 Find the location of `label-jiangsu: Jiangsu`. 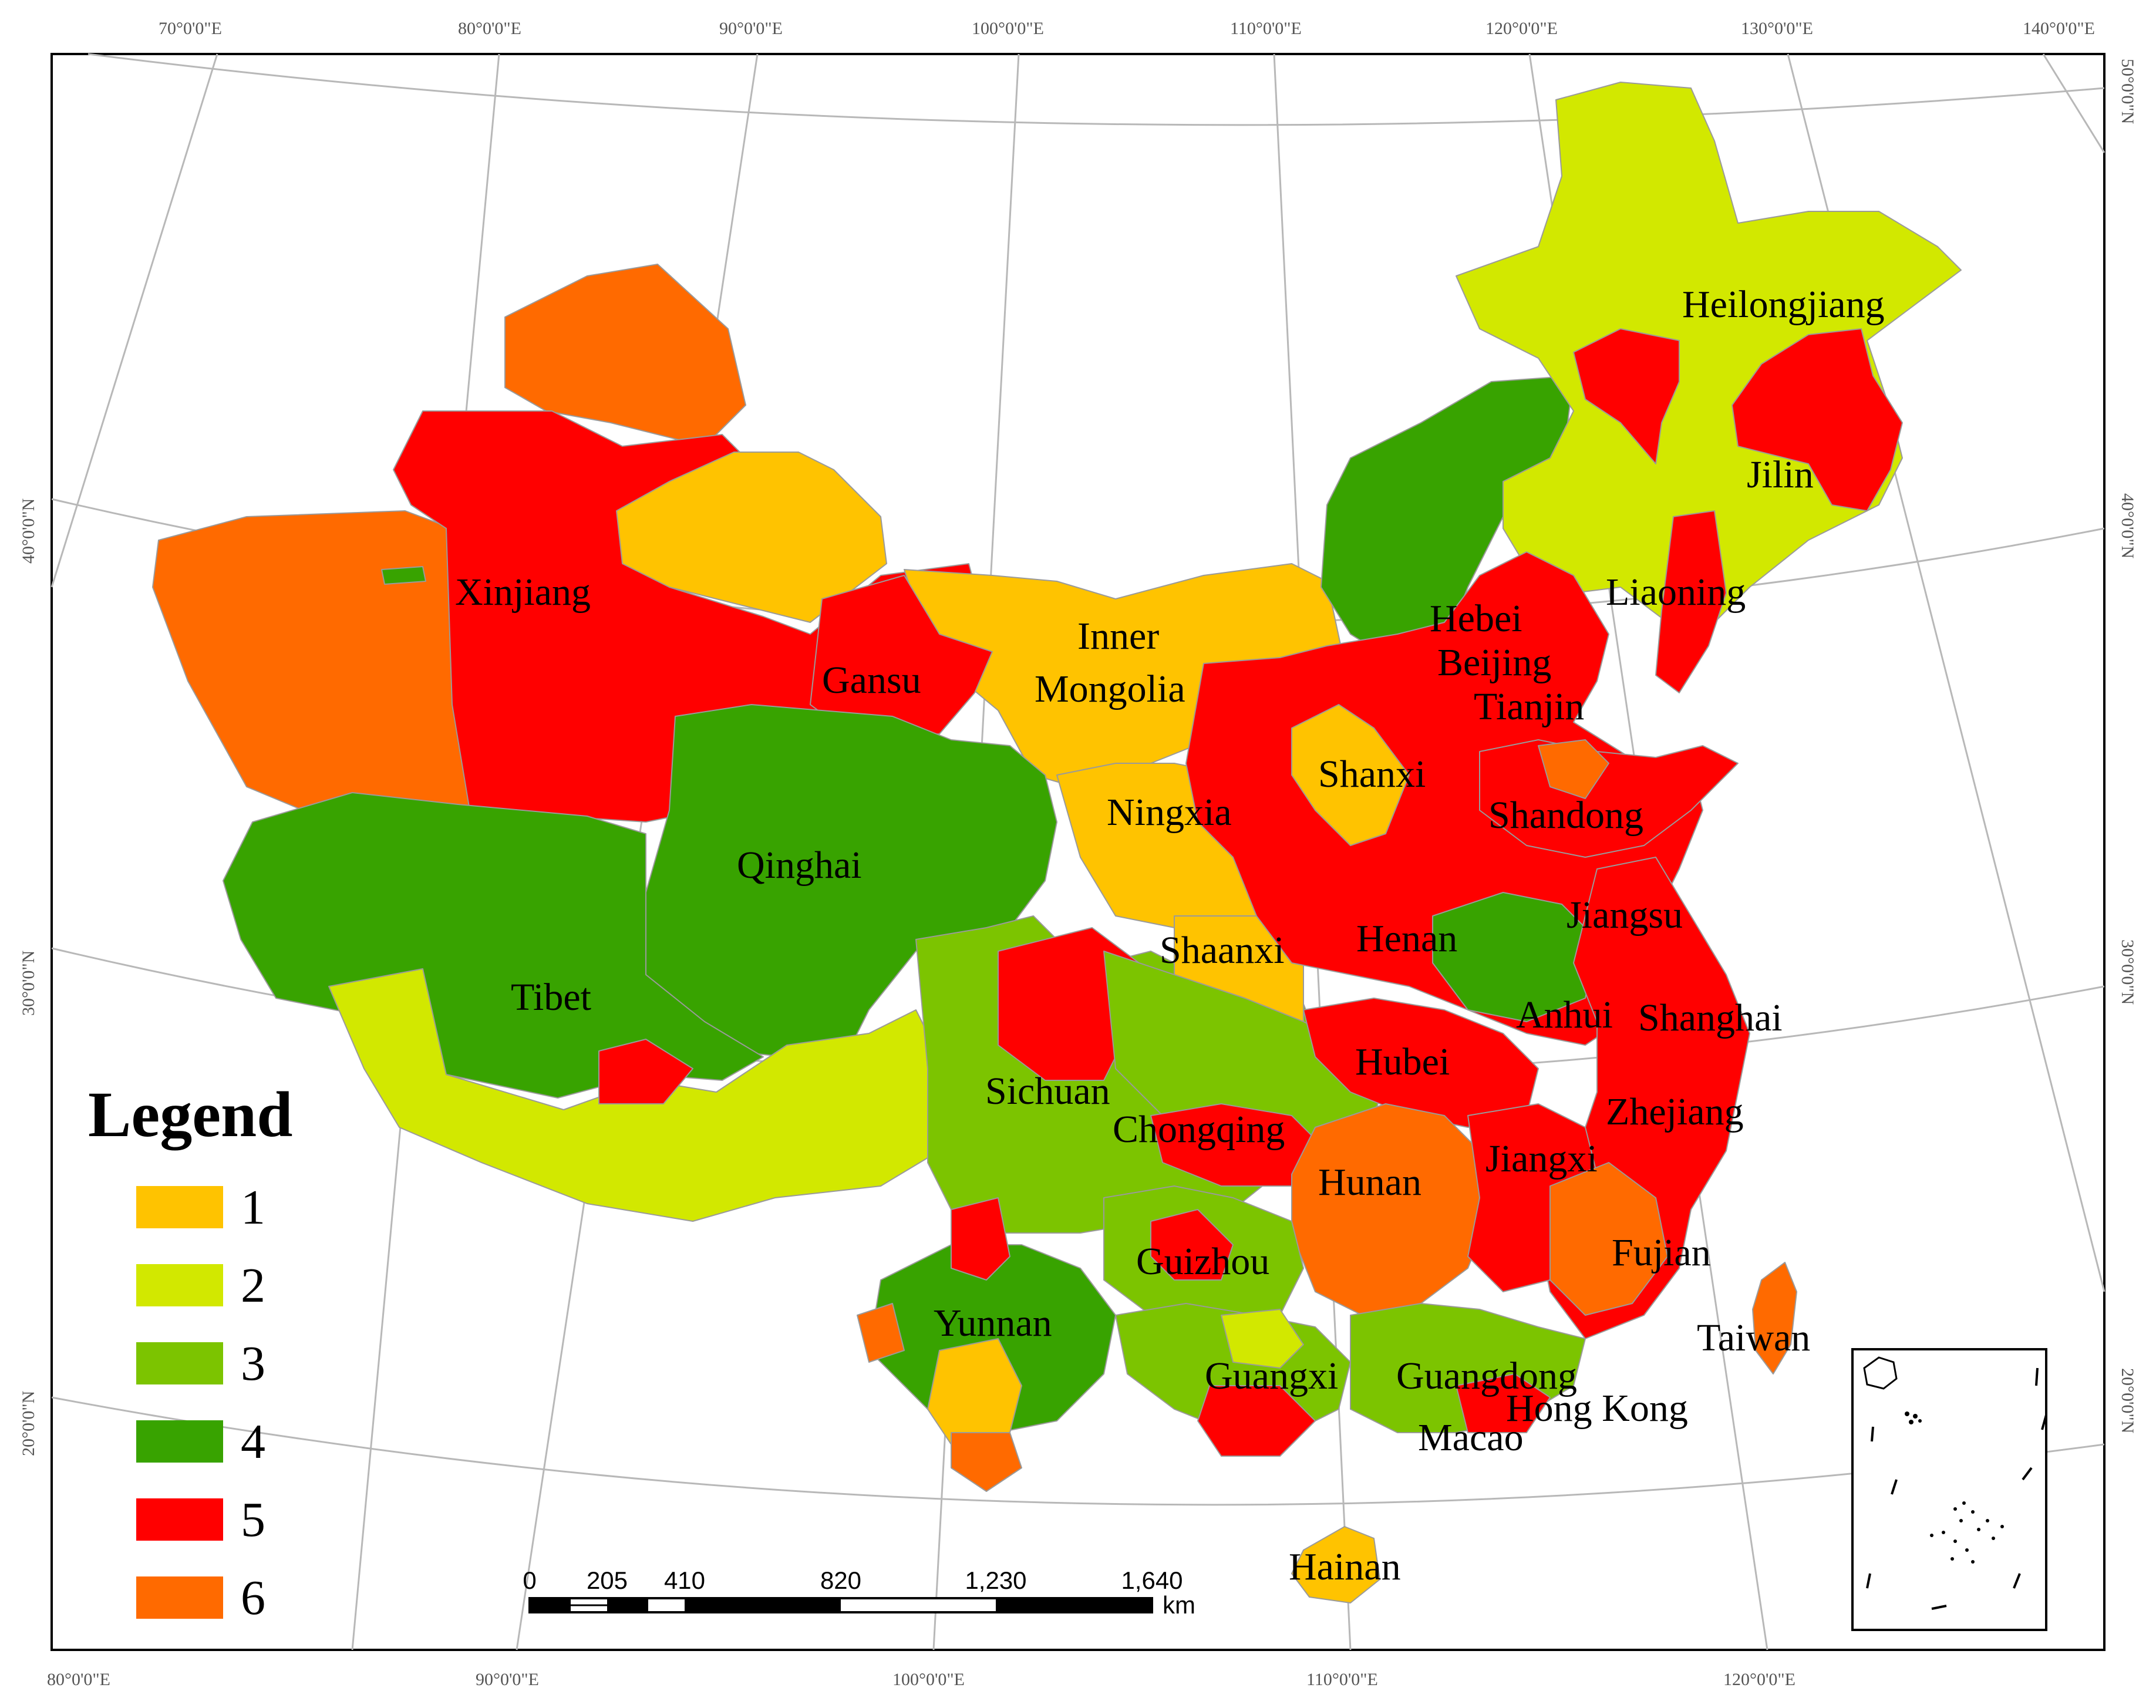

label-jiangsu: Jiangsu is located at coordinates (1625, 915).